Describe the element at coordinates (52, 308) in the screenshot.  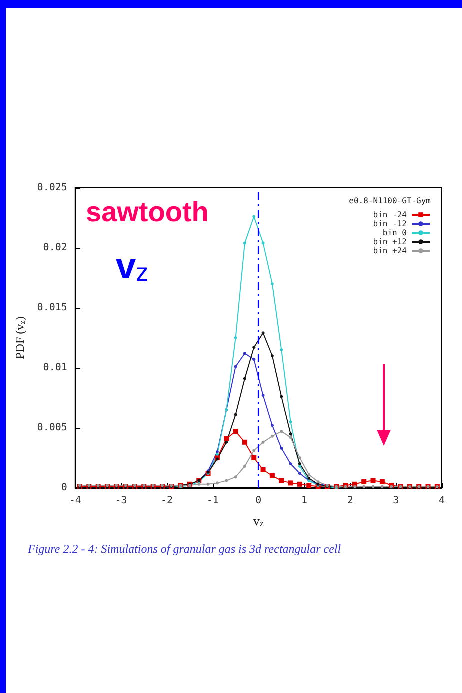
I see `y-tick-label: 0.015` at that location.